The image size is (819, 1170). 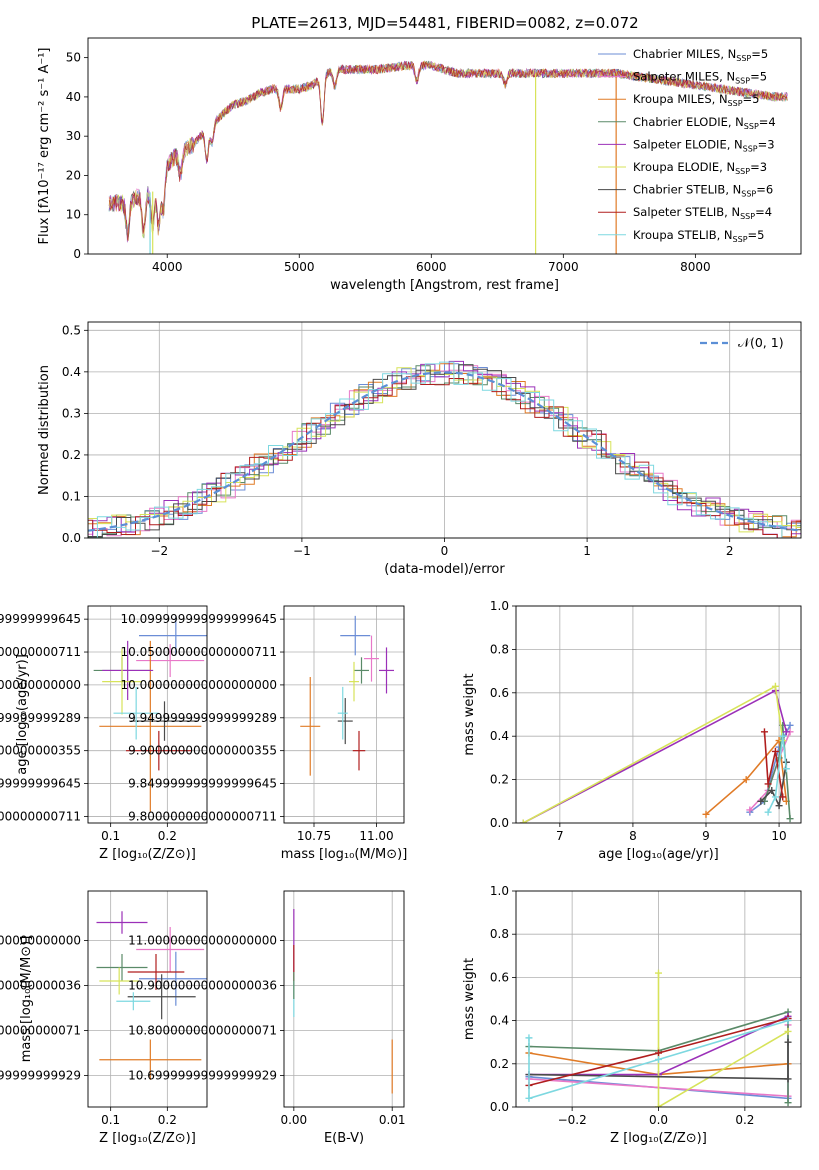 What do you see at coordinates (159, 551) in the screenshot?
I see `x-tick-label: −2` at bounding box center [159, 551].